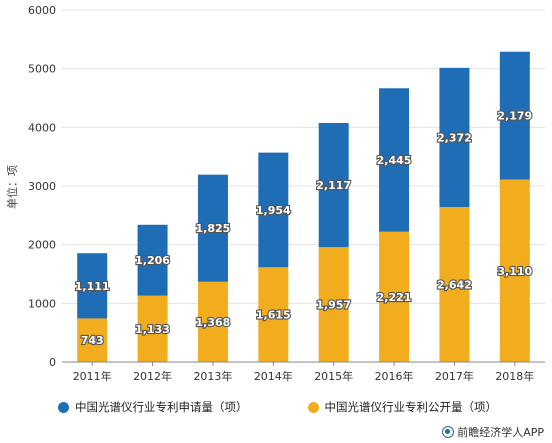  I want to click on y-tick-label: 3000, so click(42, 186).